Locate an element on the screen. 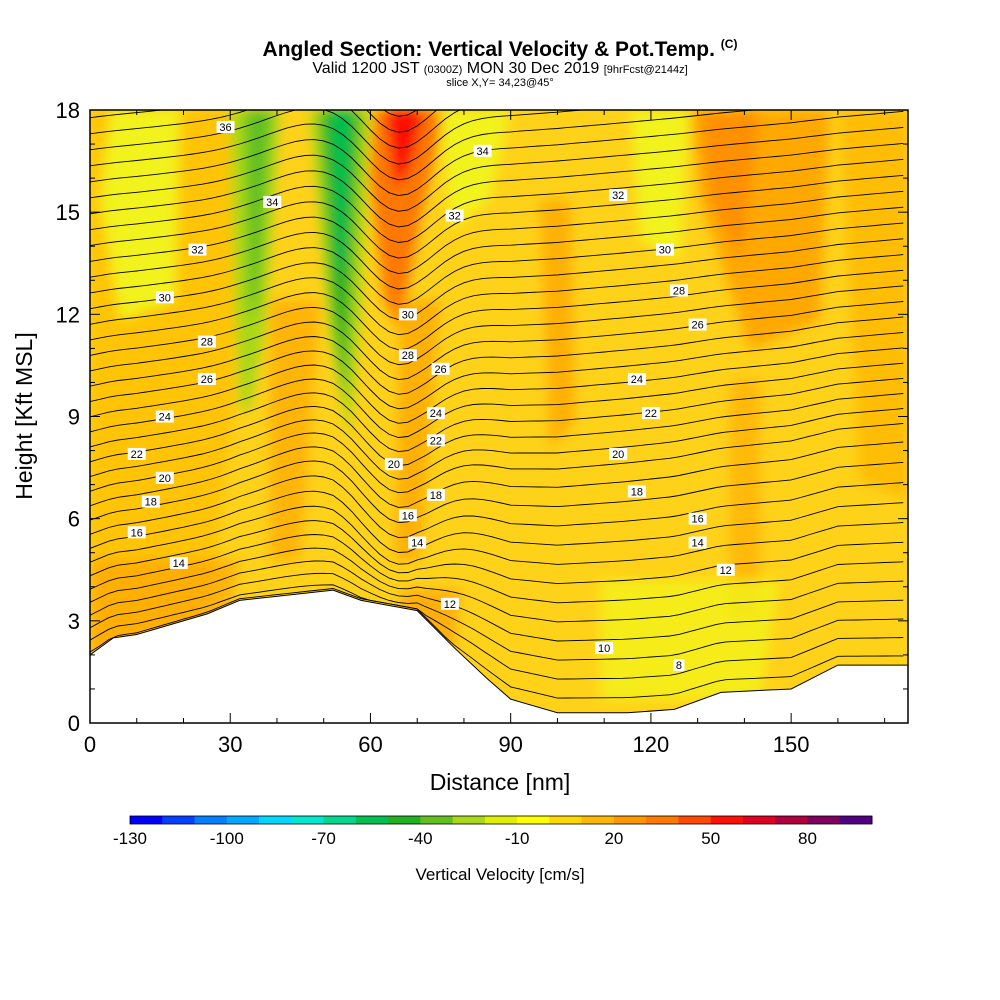 The height and width of the screenshot is (1000, 1000). y-tick-label: 6 is located at coordinates (74, 519).